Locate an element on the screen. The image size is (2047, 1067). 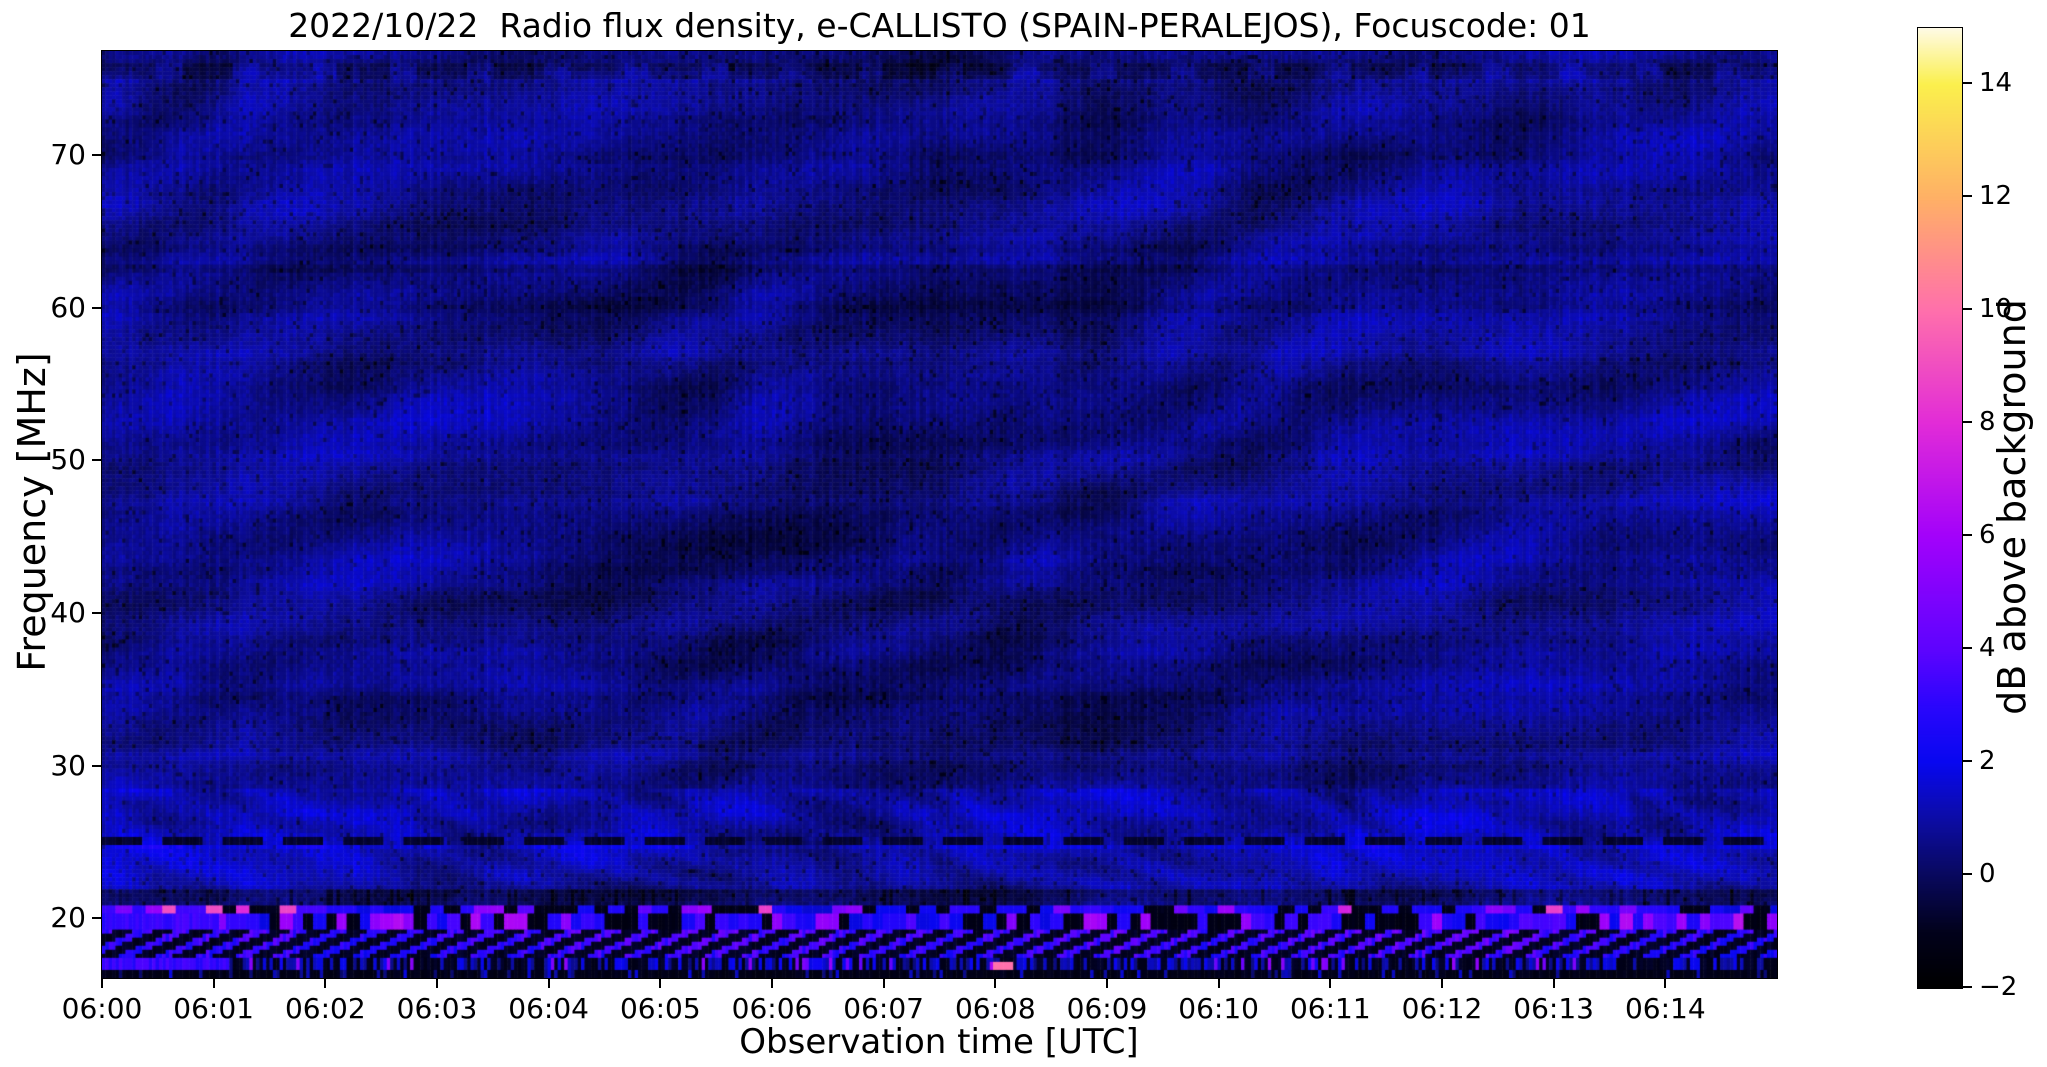
x-tick-label: 06:10 is located at coordinates (1218, 1008).